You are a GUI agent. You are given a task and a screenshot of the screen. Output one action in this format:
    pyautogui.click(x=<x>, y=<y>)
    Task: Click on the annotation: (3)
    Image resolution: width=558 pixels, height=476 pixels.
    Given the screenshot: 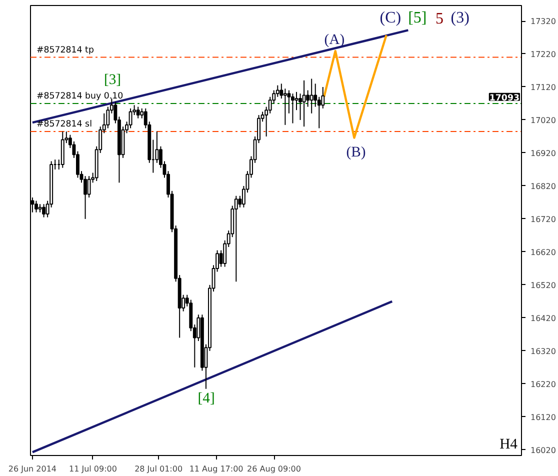 What is the action you would take?
    pyautogui.click(x=460, y=18)
    